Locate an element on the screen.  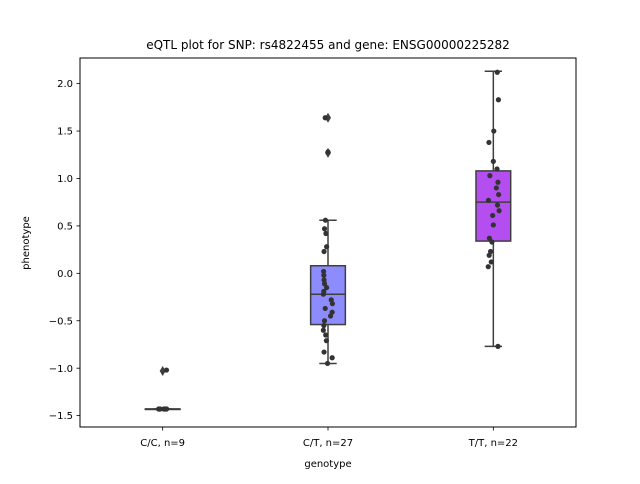
y-axis-label: phenotype is located at coordinates (26, 243).